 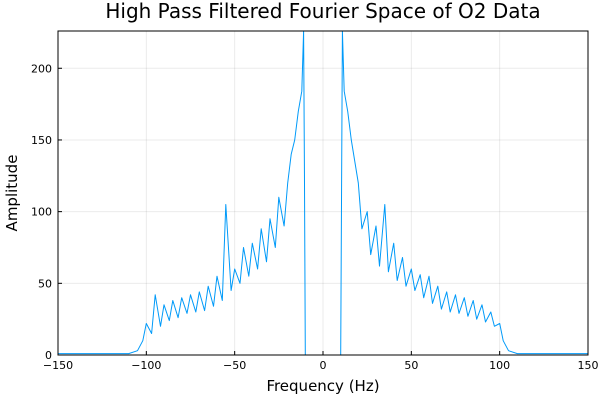 I want to click on y-tick-label: 100, so click(x=41, y=212).